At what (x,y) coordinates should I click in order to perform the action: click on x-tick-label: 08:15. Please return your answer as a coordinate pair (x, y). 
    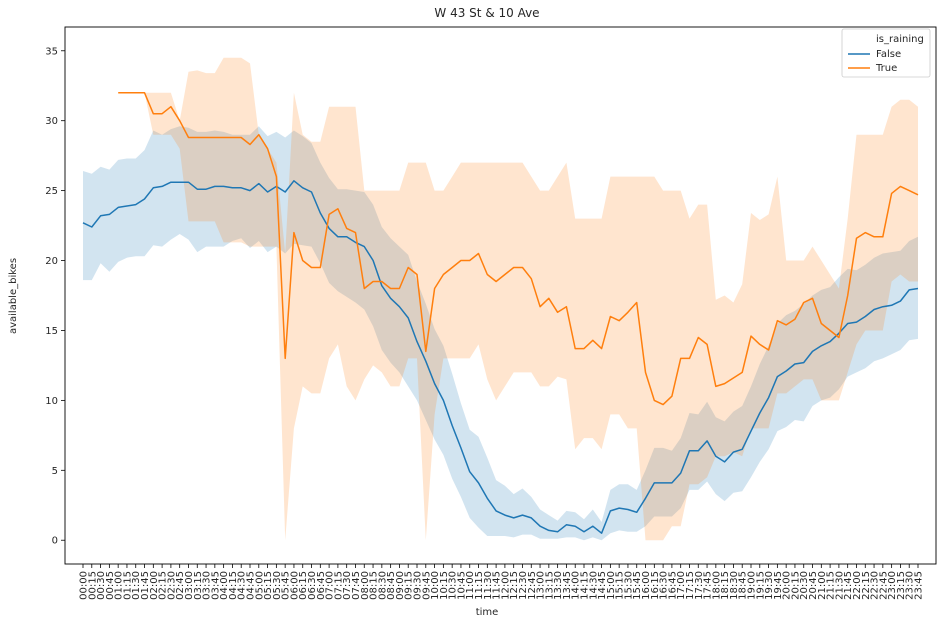
    Looking at the image, I should click on (374, 585).